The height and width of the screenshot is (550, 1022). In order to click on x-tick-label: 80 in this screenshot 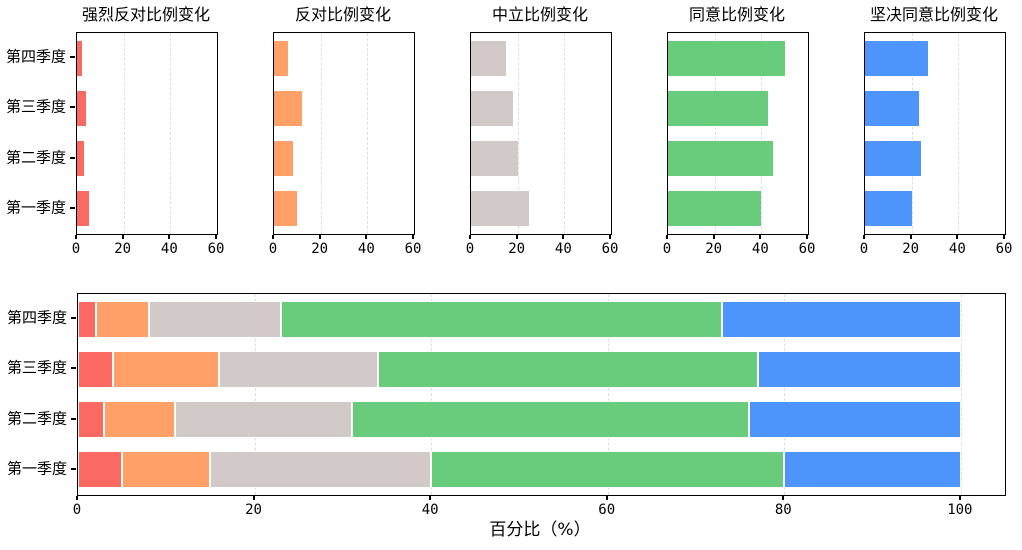, I will do `click(783, 510)`.